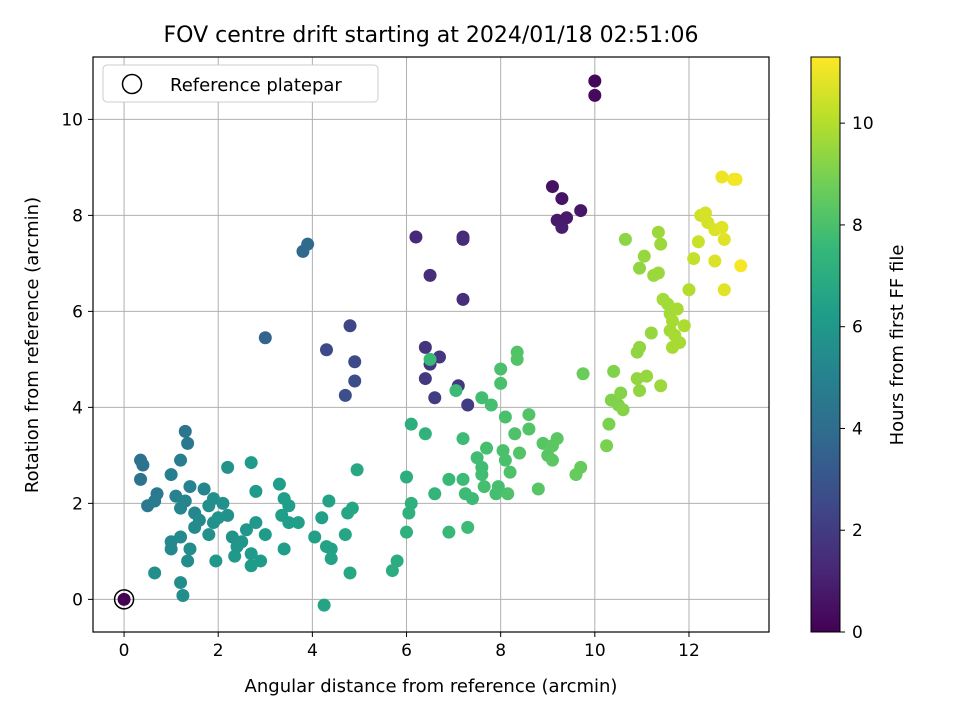  What do you see at coordinates (689, 651) in the screenshot?
I see `x-tick-label: 12` at bounding box center [689, 651].